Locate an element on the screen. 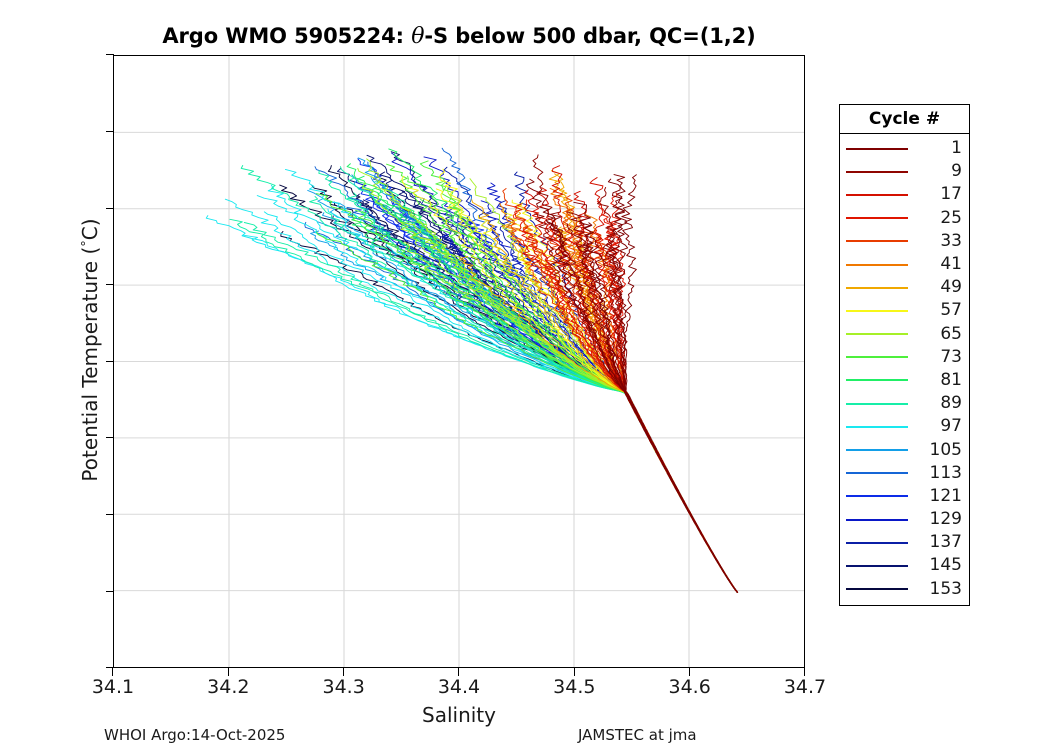 This screenshot has width=1050, height=750. legend-item-label: 9 is located at coordinates (956, 171).